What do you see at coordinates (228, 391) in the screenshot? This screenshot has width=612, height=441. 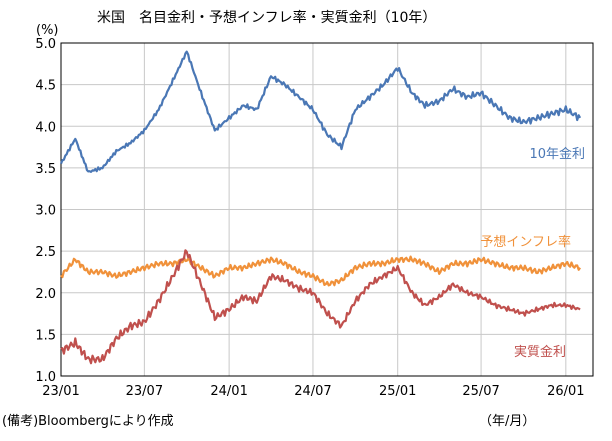 I see `x-tick-label: 24/01` at bounding box center [228, 391].